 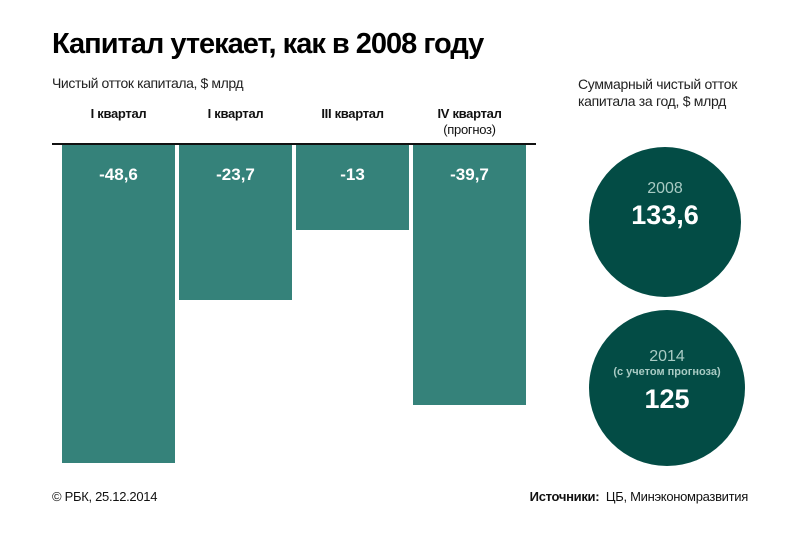 What do you see at coordinates (665, 188) in the screenshot?
I see `total-year: 2008` at bounding box center [665, 188].